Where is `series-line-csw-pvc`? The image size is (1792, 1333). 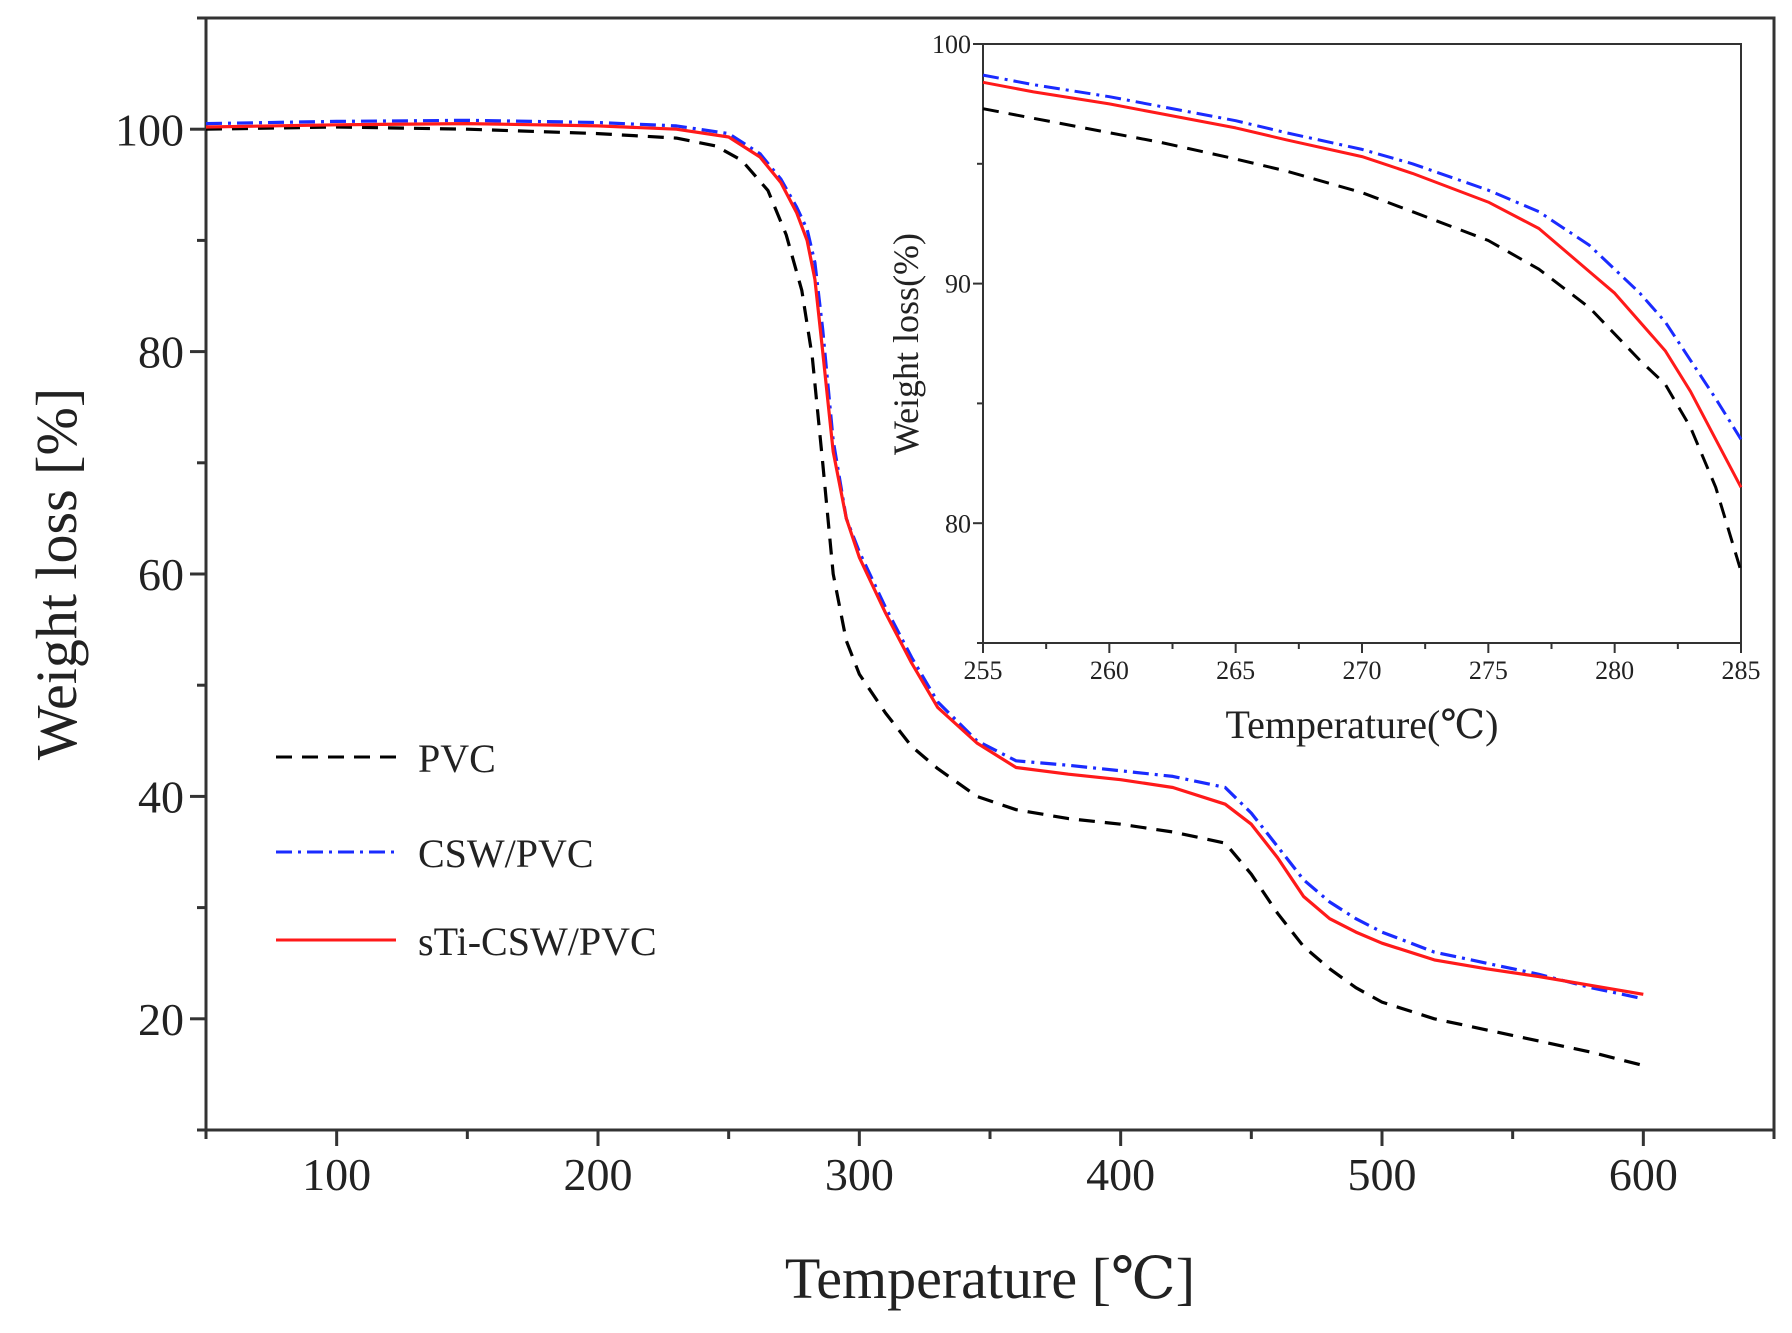
series-line-csw-pvc is located at coordinates (1362, 257).